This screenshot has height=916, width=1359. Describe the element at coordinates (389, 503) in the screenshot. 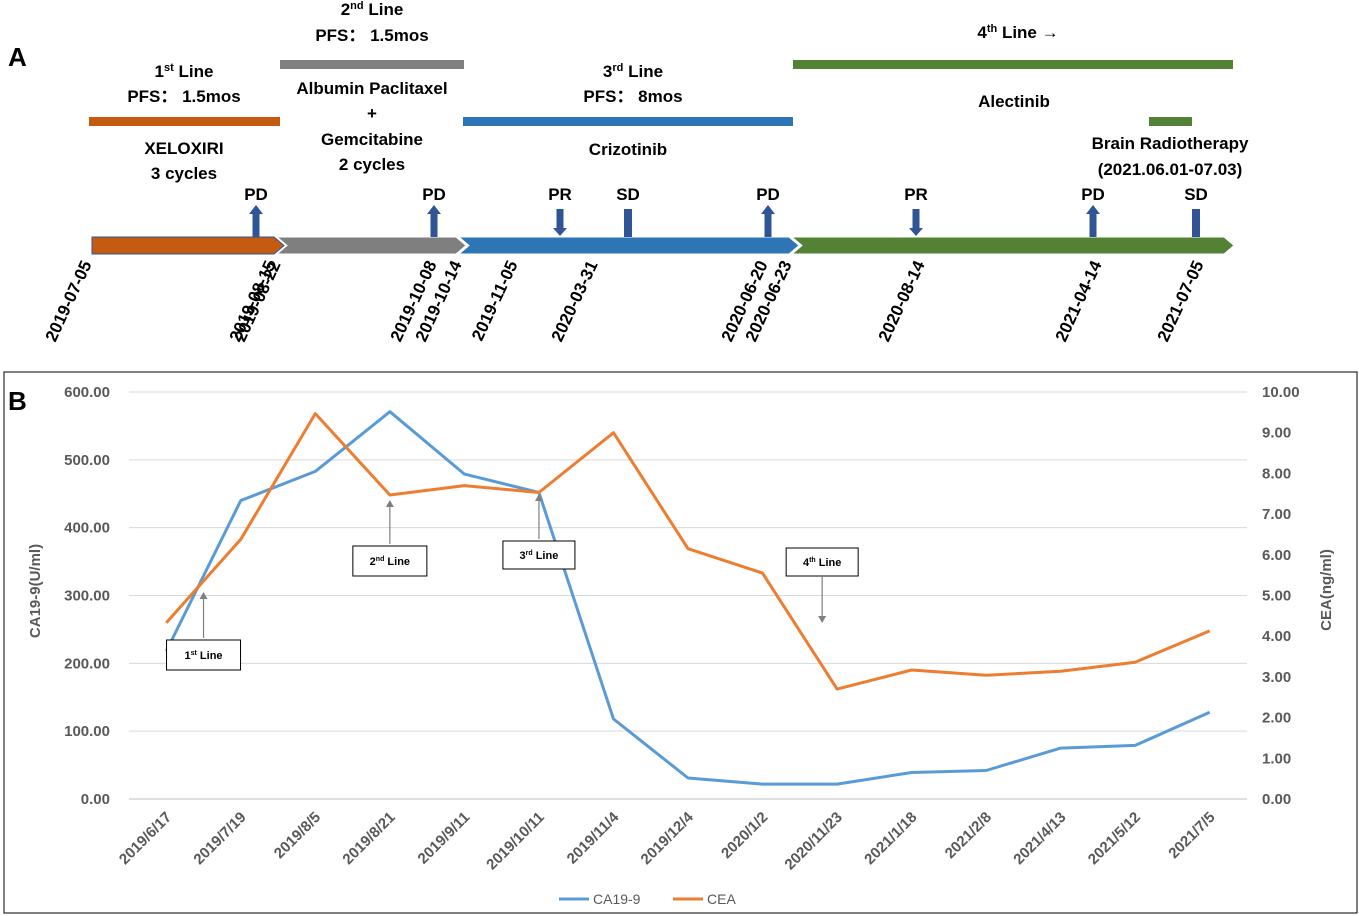

I see `arrow-up-icon` at that location.